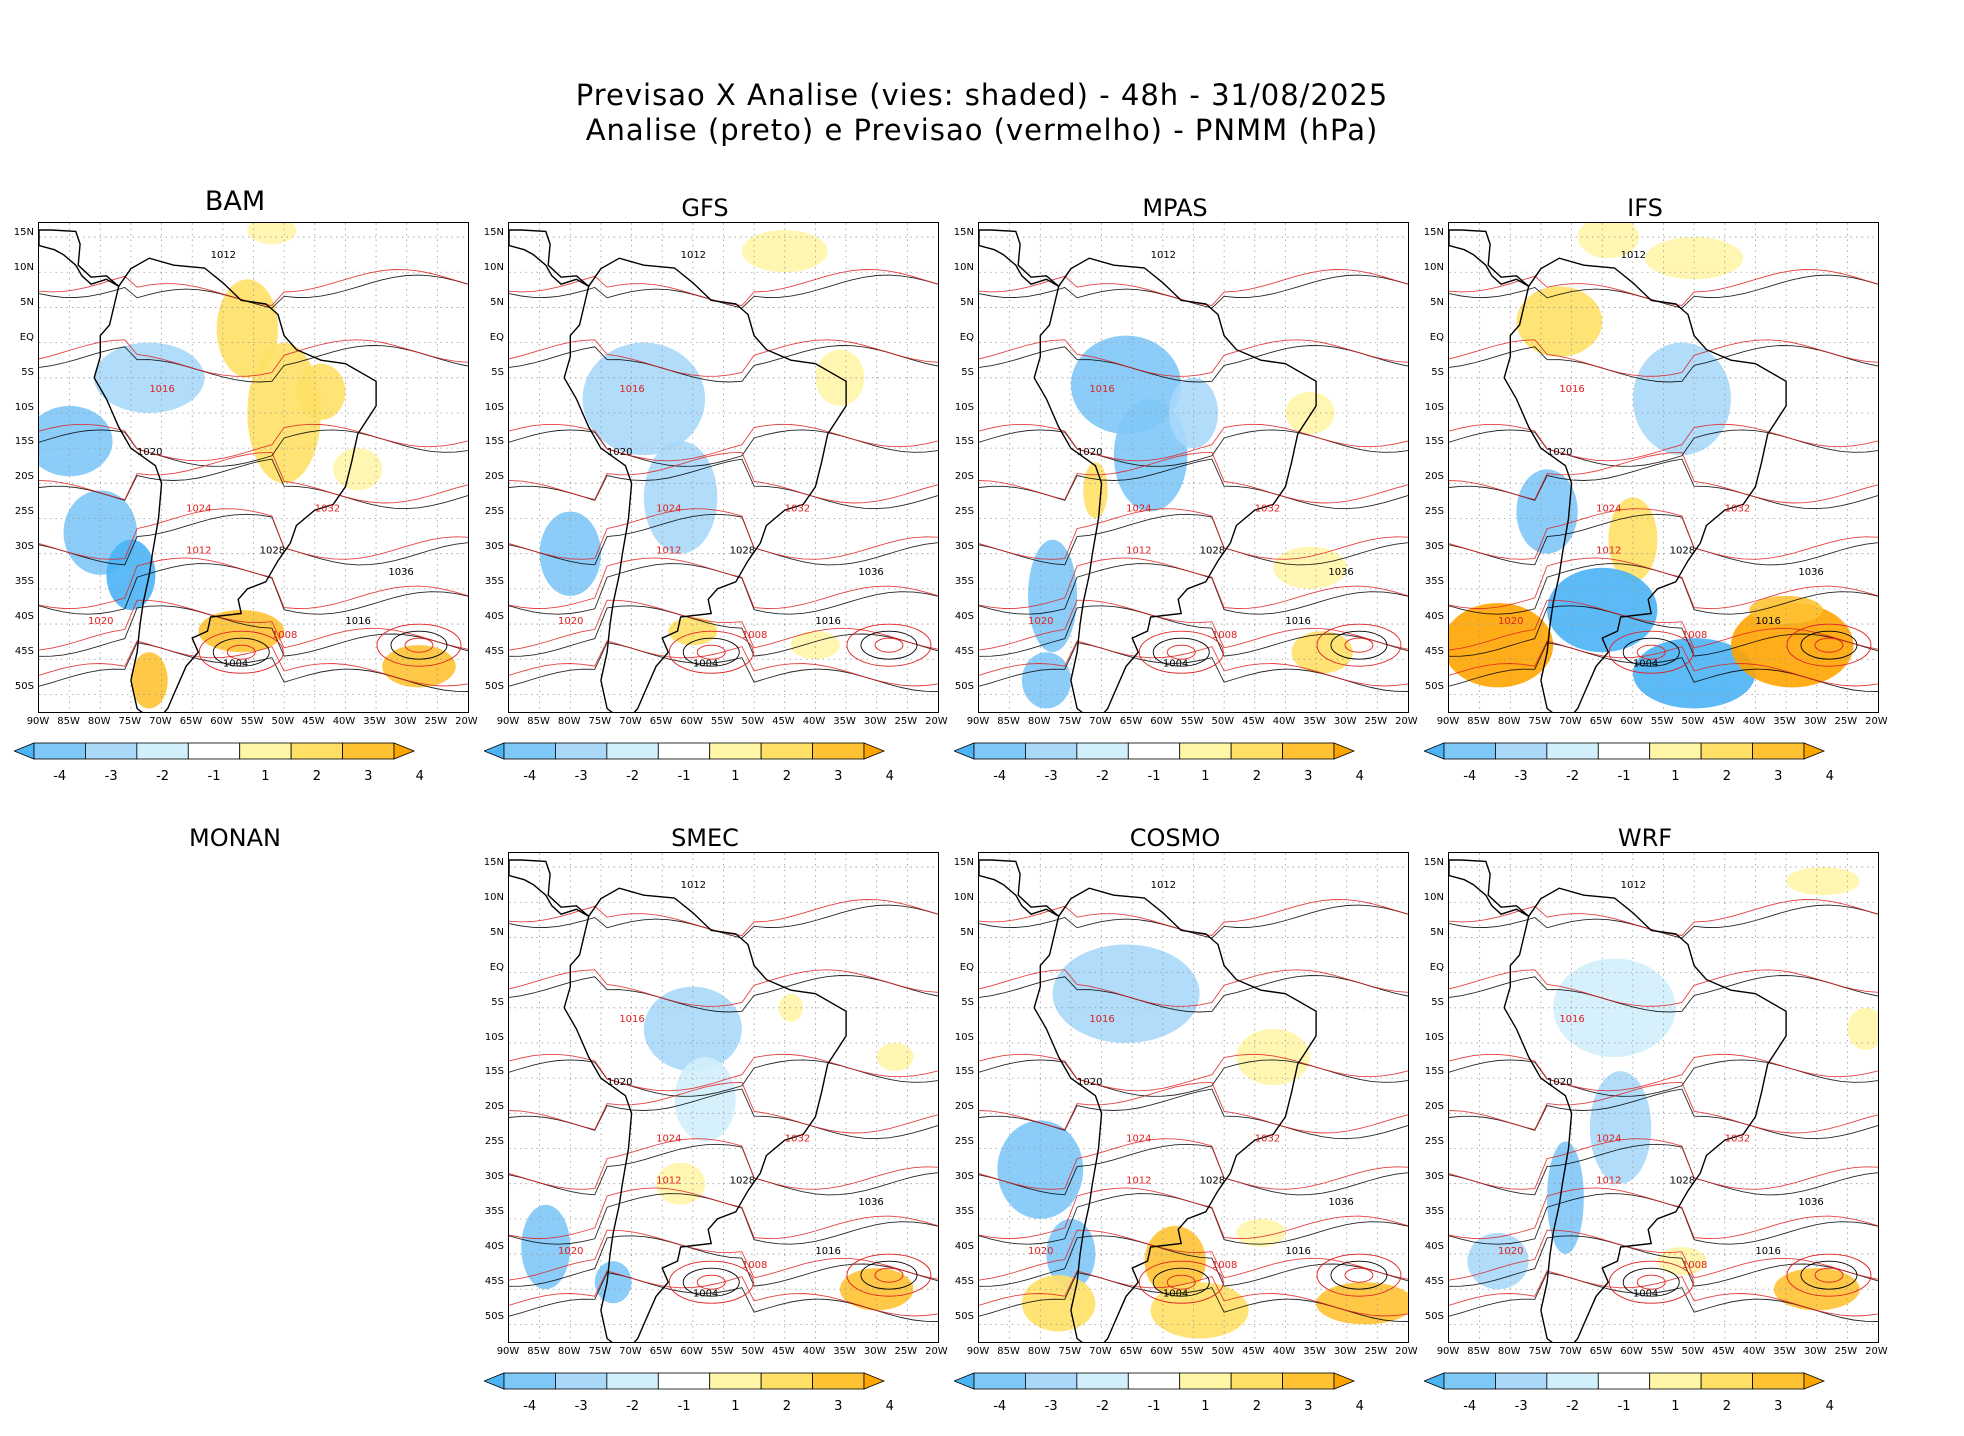  I want to click on panel-title: MONAN, so click(235, 838).